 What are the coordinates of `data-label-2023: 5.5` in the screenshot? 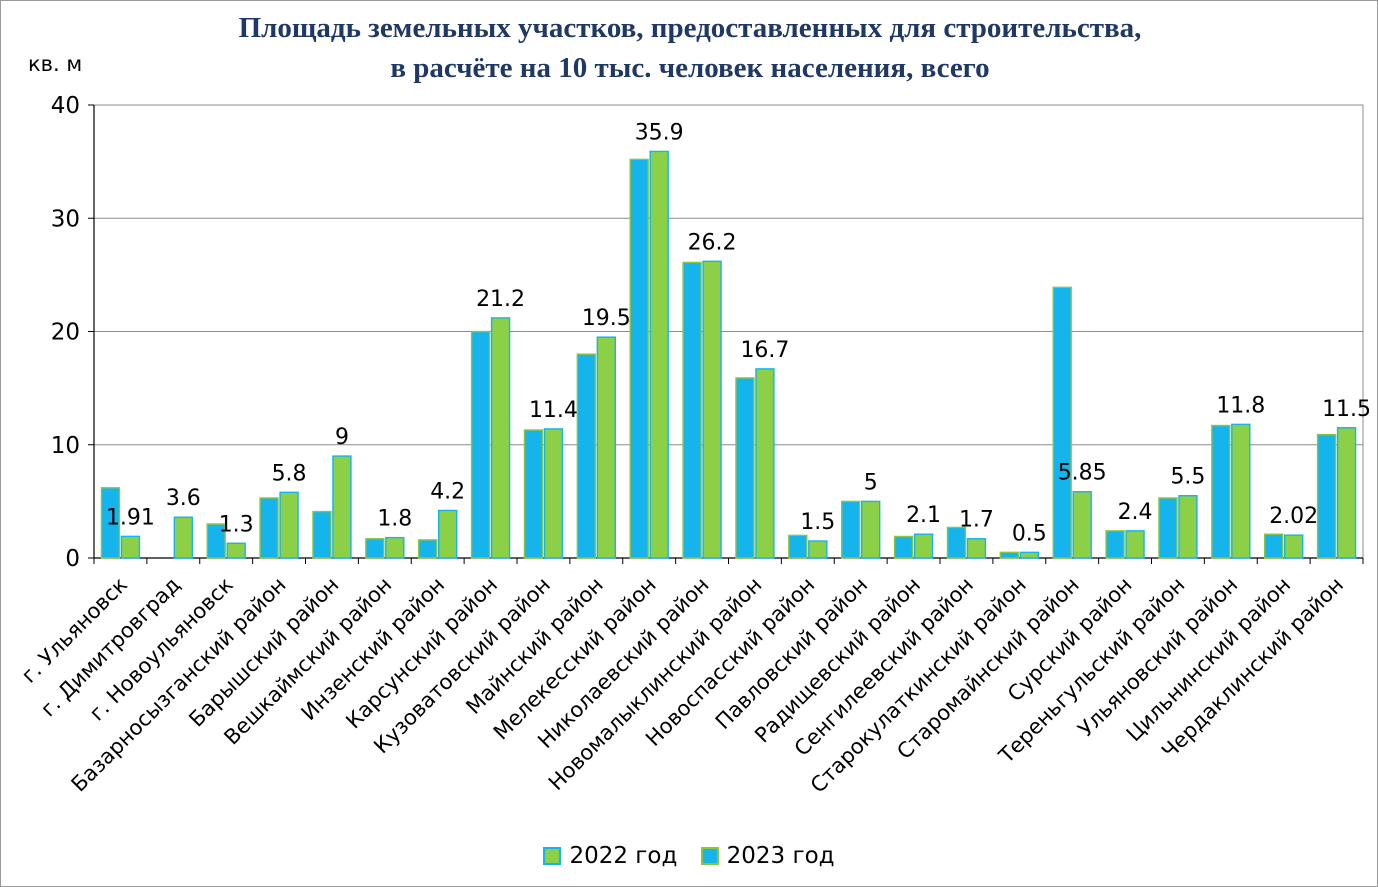 It's located at (1187, 477).